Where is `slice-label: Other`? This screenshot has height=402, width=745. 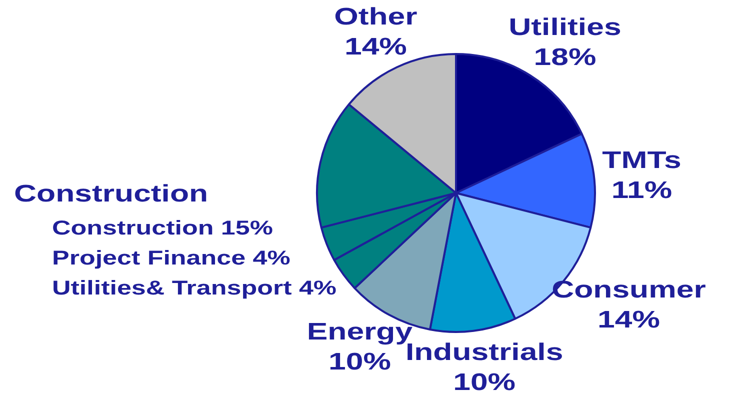 slice-label: Other is located at coordinates (376, 16).